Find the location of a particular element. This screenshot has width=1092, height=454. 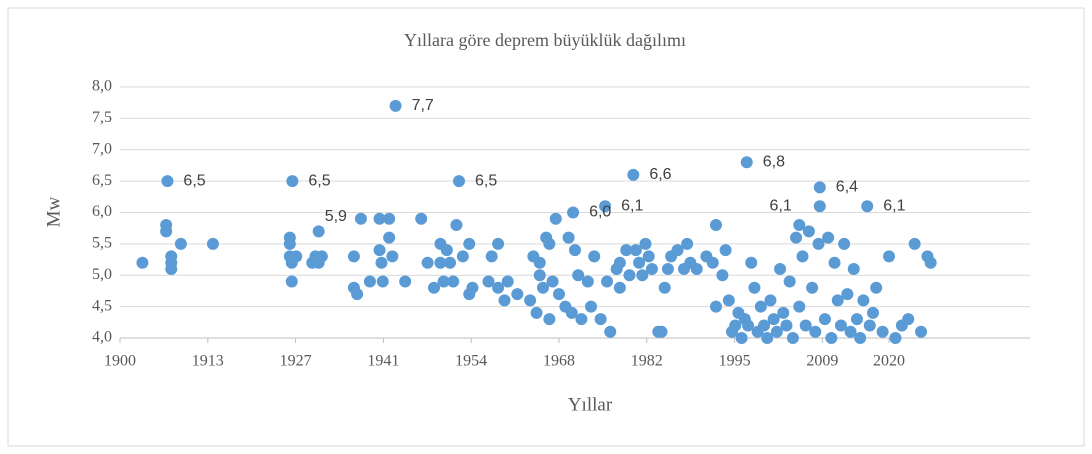

x-tick-label: 1995 is located at coordinates (735, 361).